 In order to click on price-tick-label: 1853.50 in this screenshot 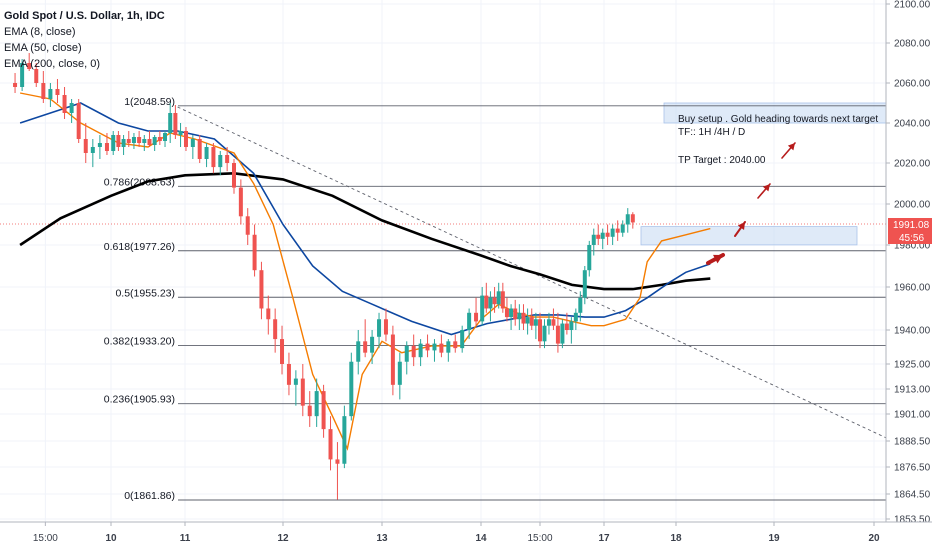, I will do `click(912, 520)`.